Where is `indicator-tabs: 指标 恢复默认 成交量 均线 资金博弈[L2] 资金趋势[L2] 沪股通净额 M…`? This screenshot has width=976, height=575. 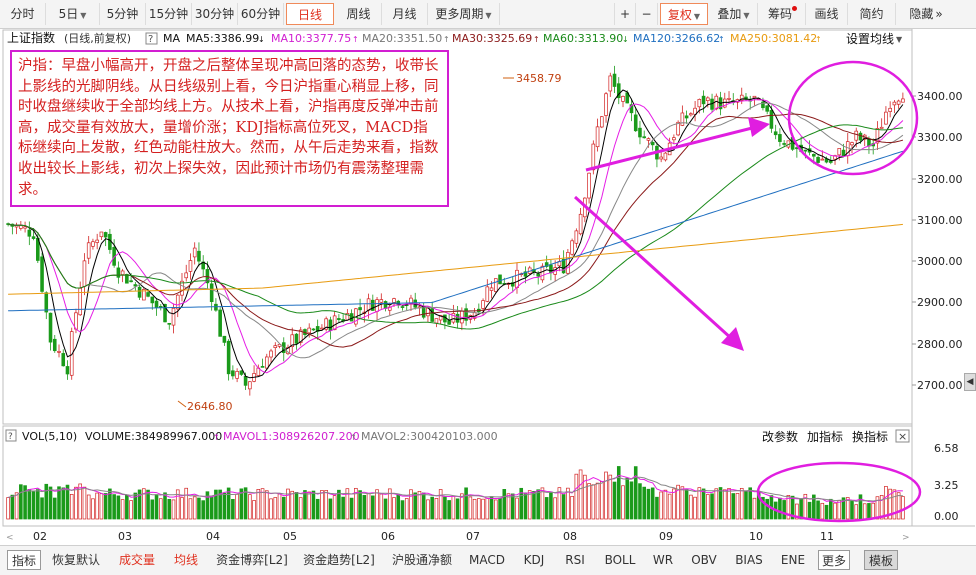
indicator-tabs: 指标 恢复默认 成交量 均线 资金博弈[L2] 资金趋势[L2] 沪股通净额 M… is located at coordinates (488, 560).